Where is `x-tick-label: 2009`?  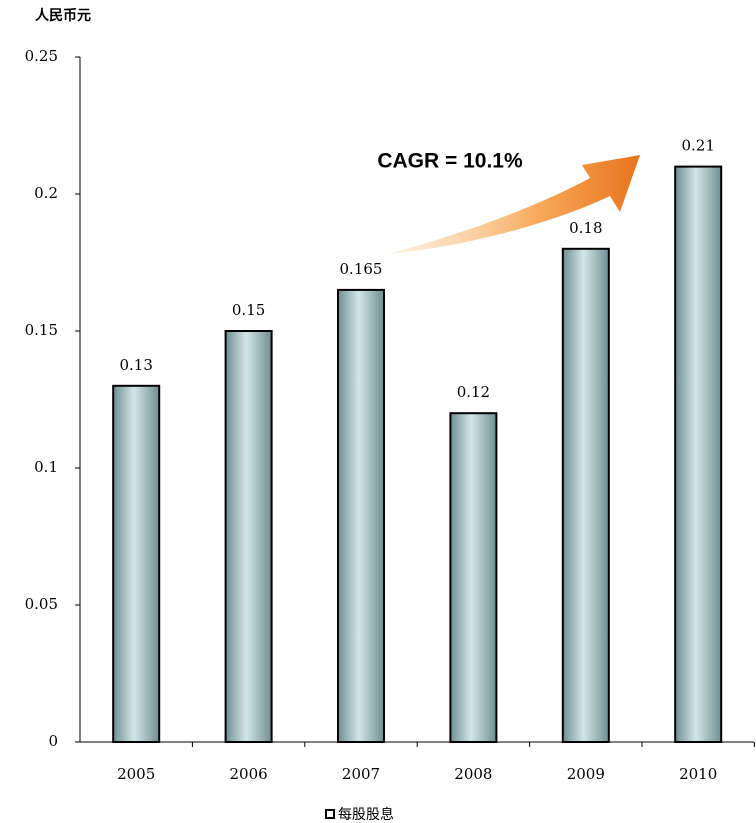 x-tick-label: 2009 is located at coordinates (586, 774).